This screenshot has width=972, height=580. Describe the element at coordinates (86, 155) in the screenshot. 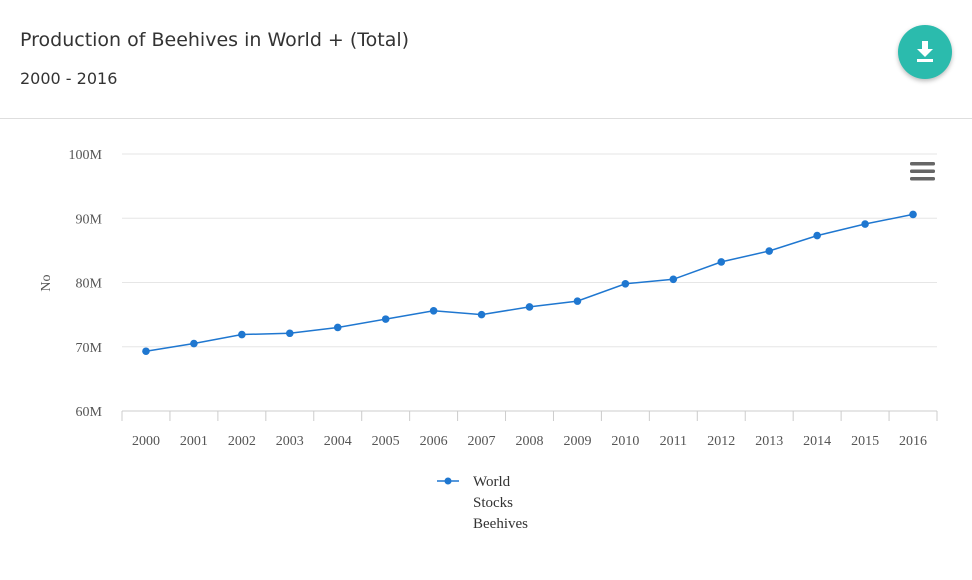

I see `y-tick-label: 100M` at that location.